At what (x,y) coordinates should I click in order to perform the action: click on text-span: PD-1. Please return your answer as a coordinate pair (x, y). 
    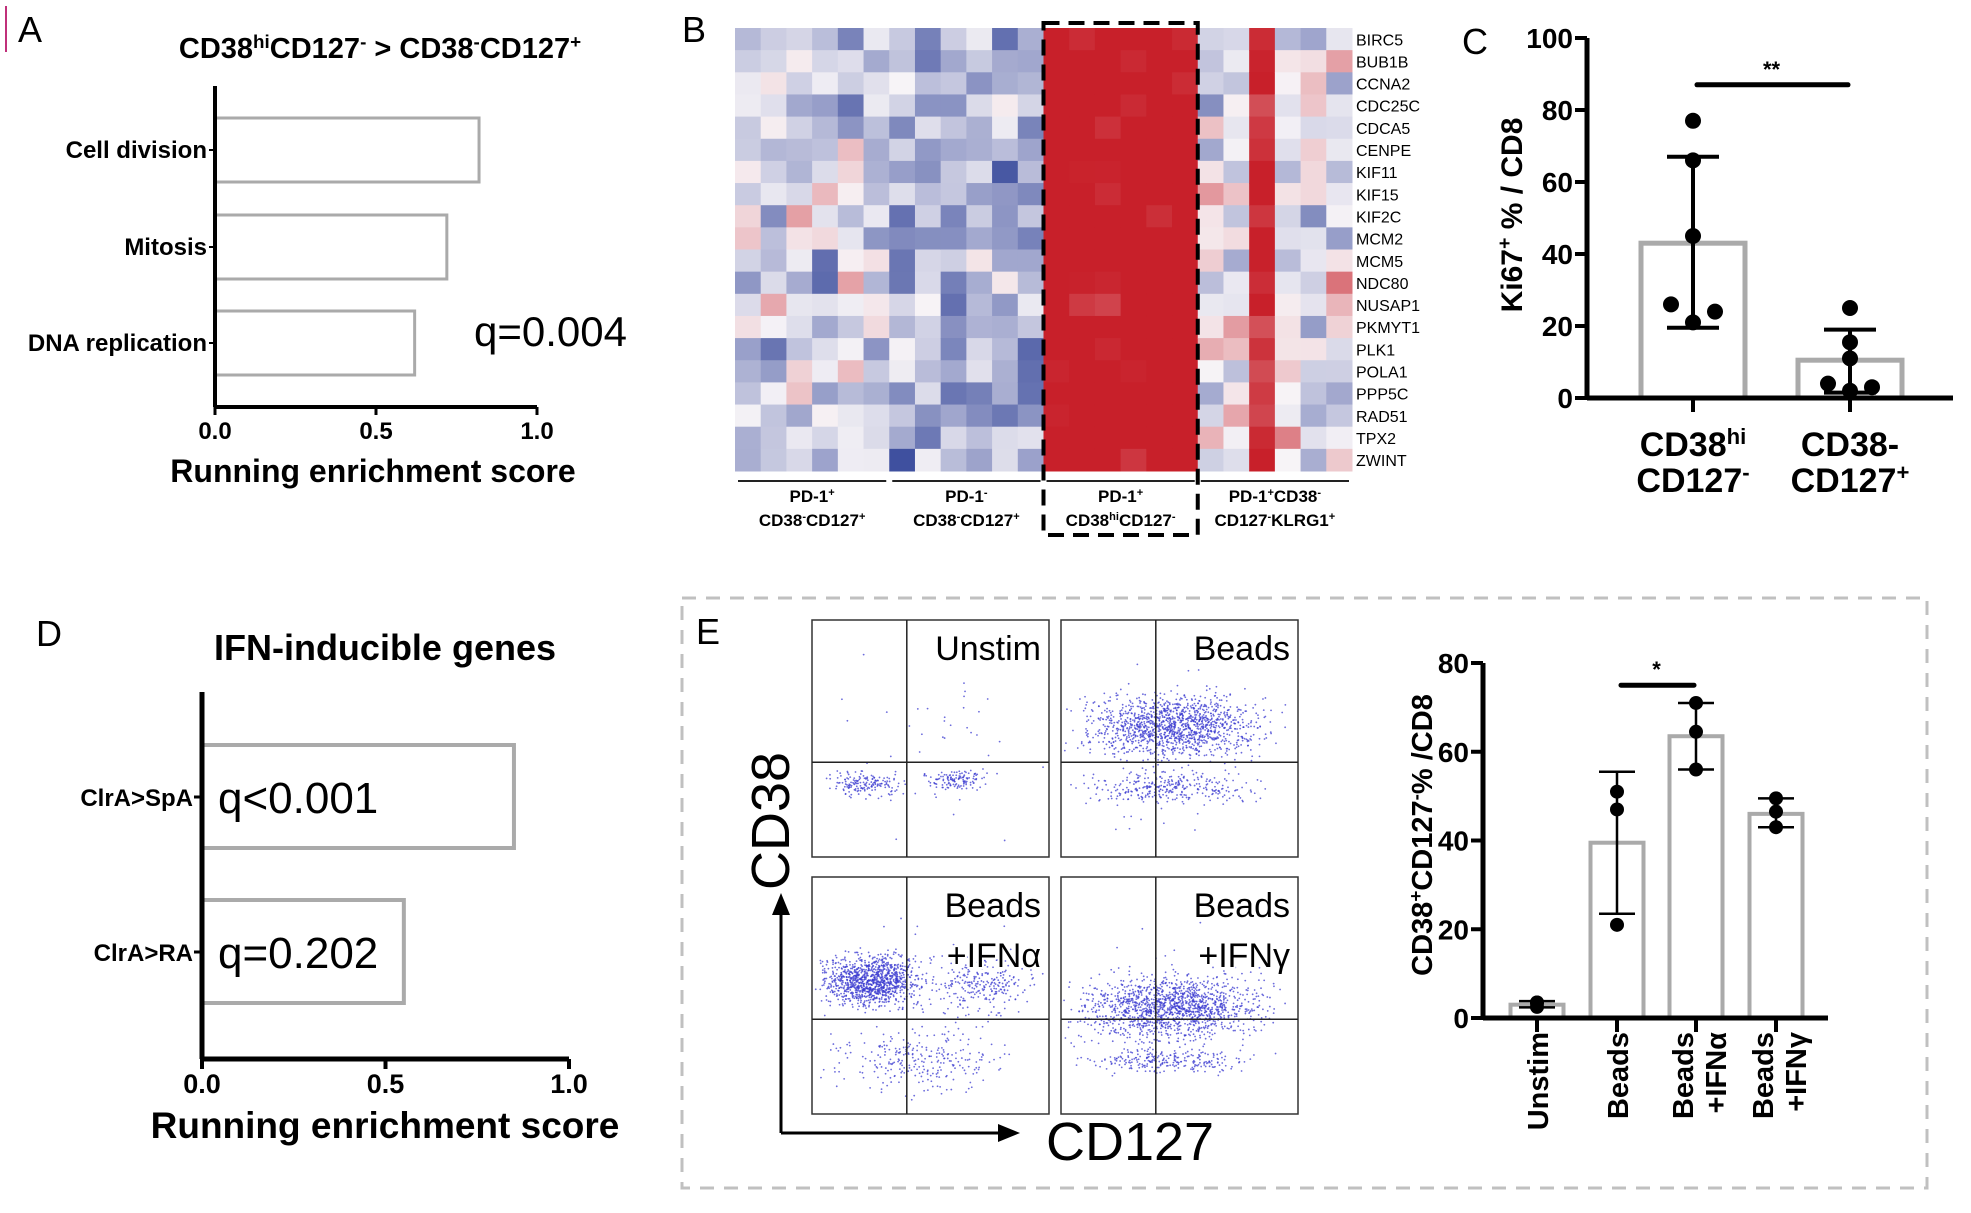
    Looking at the image, I should click on (964, 496).